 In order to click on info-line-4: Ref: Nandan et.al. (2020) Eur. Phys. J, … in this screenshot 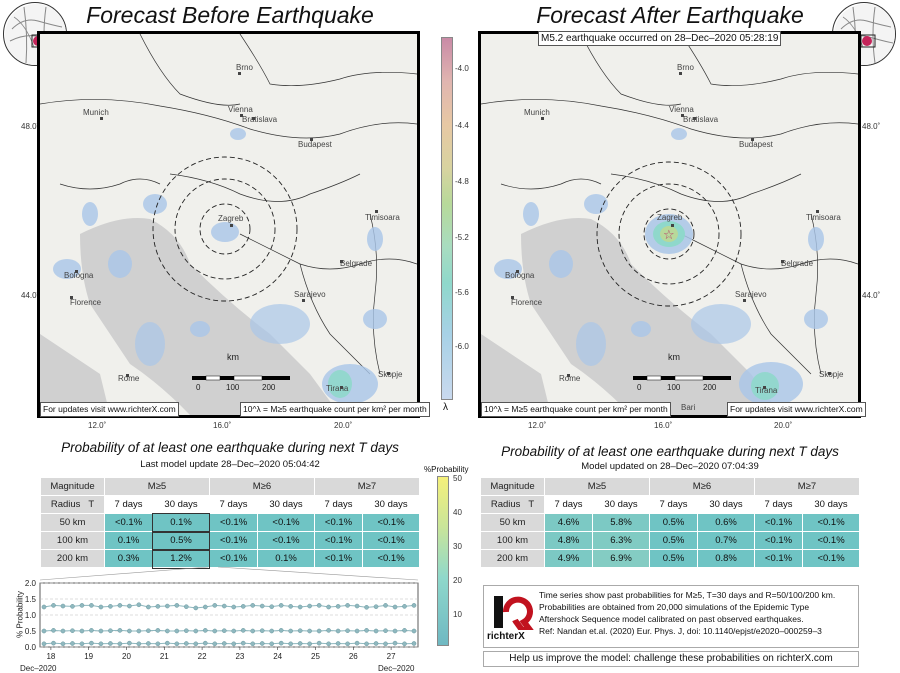, I will do `click(680, 631)`.